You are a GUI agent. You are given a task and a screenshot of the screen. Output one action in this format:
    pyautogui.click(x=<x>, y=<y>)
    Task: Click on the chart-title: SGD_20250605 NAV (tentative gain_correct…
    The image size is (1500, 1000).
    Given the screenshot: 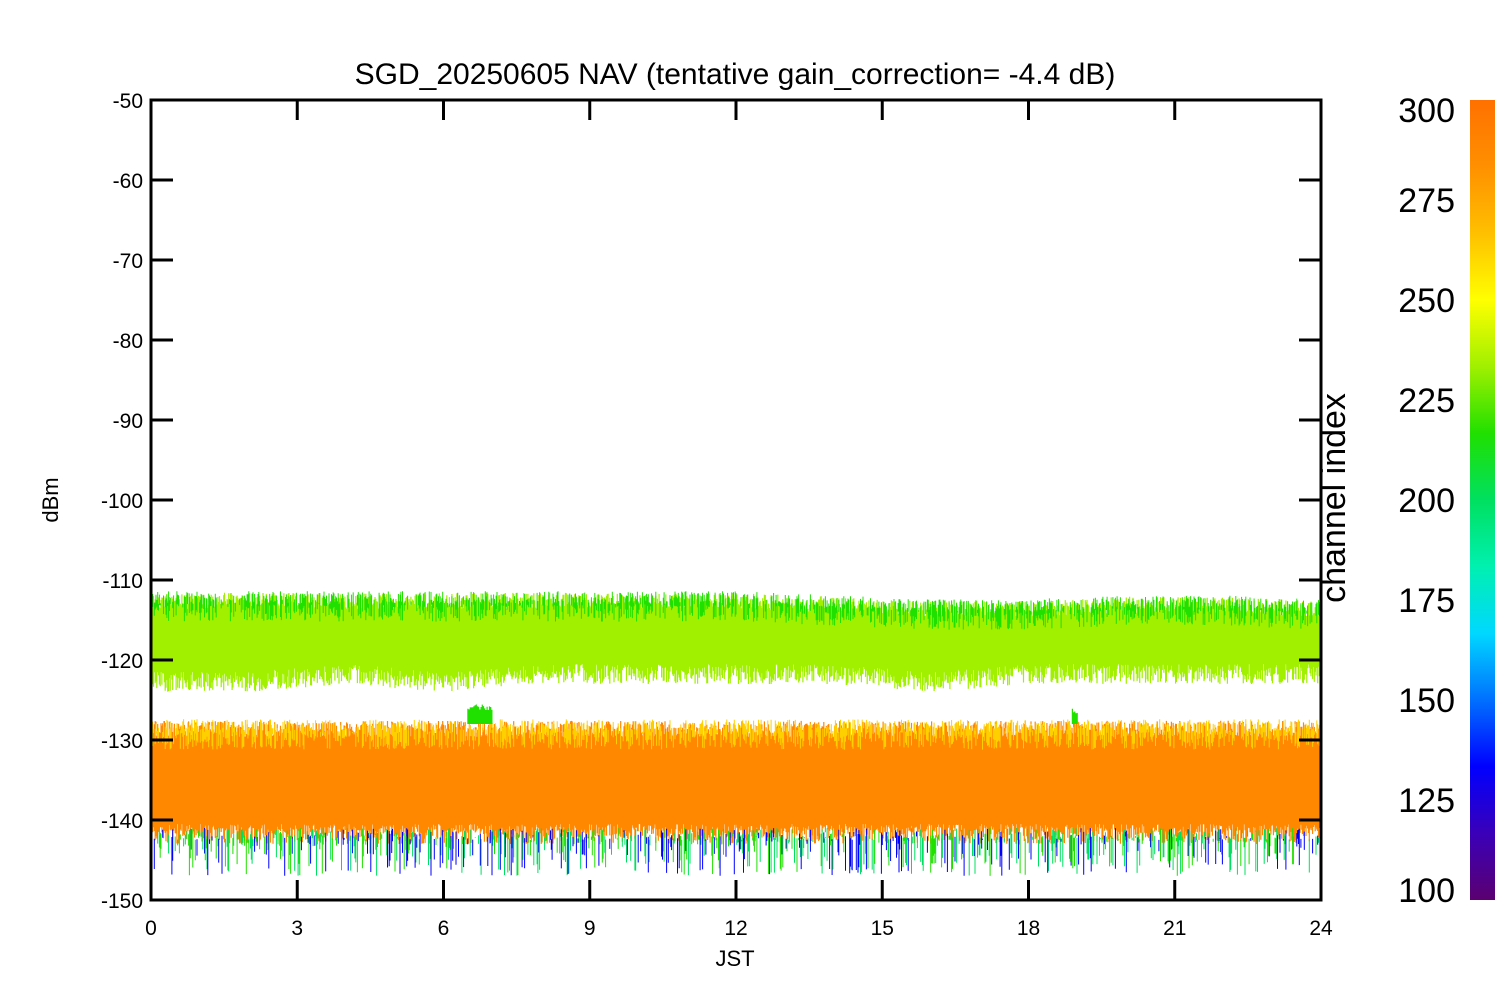 What is the action you would take?
    pyautogui.click(x=735, y=74)
    